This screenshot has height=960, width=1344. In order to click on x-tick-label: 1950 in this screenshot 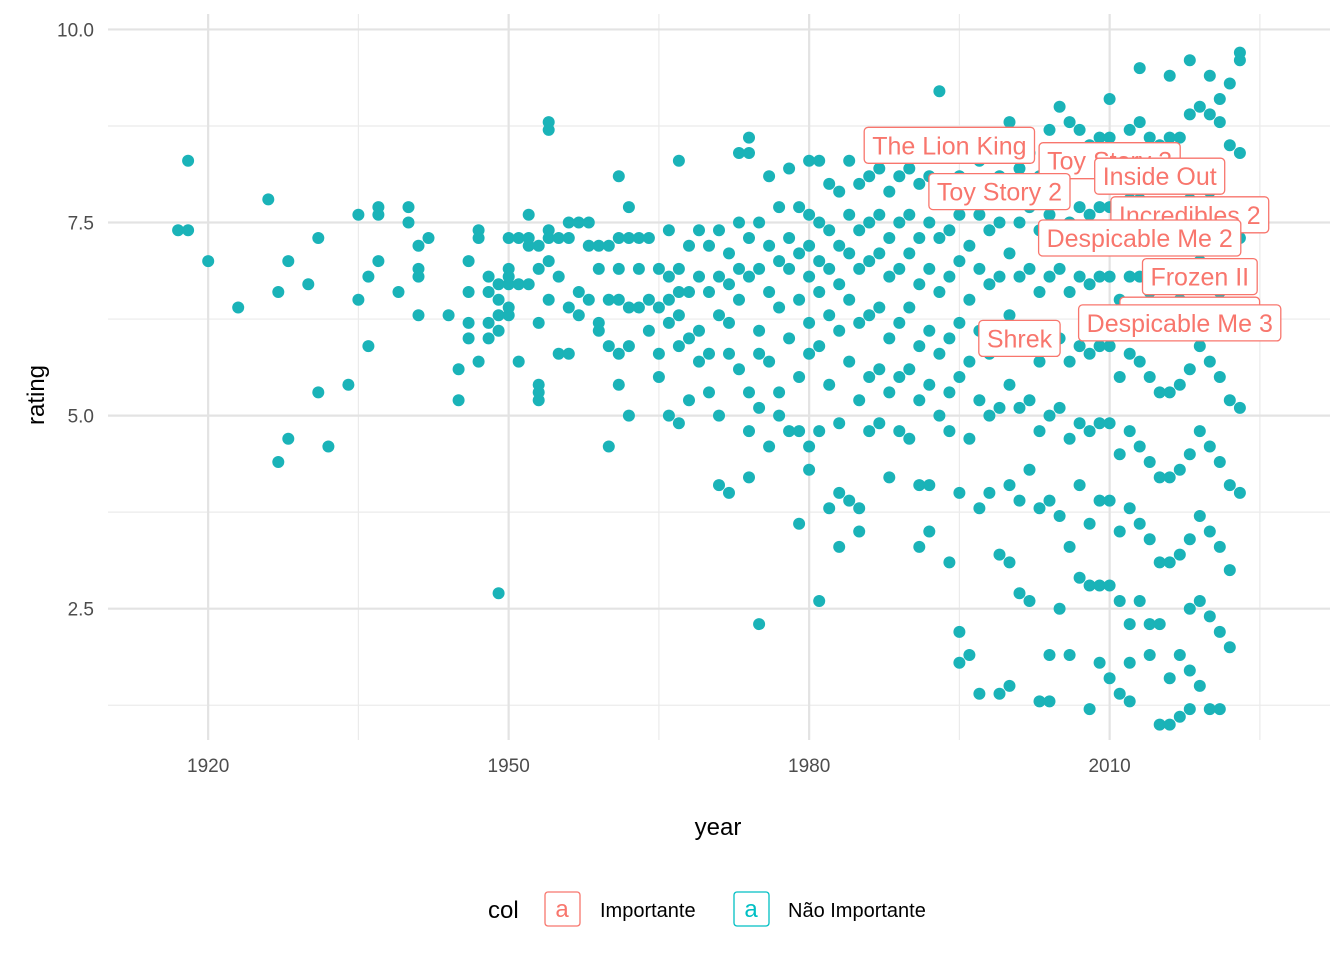, I will do `click(509, 766)`.